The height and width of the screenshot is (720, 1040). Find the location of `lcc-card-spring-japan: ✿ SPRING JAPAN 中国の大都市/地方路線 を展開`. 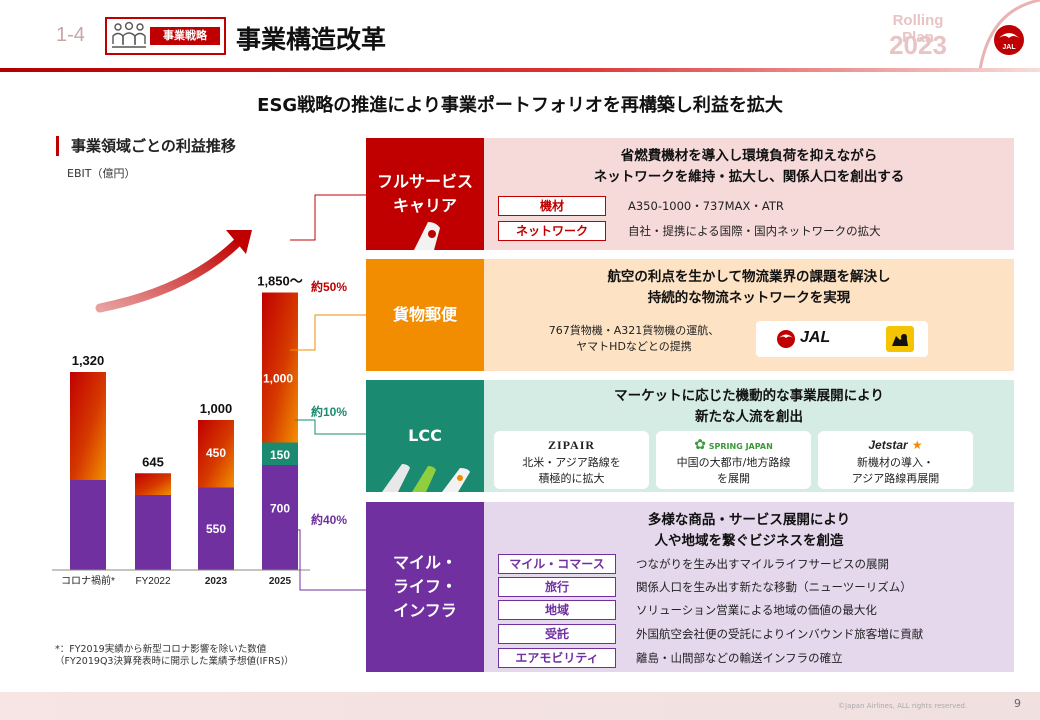

lcc-card-spring-japan: ✿ SPRING JAPAN 中国の大都市/地方路線 を展開 is located at coordinates (733, 460).